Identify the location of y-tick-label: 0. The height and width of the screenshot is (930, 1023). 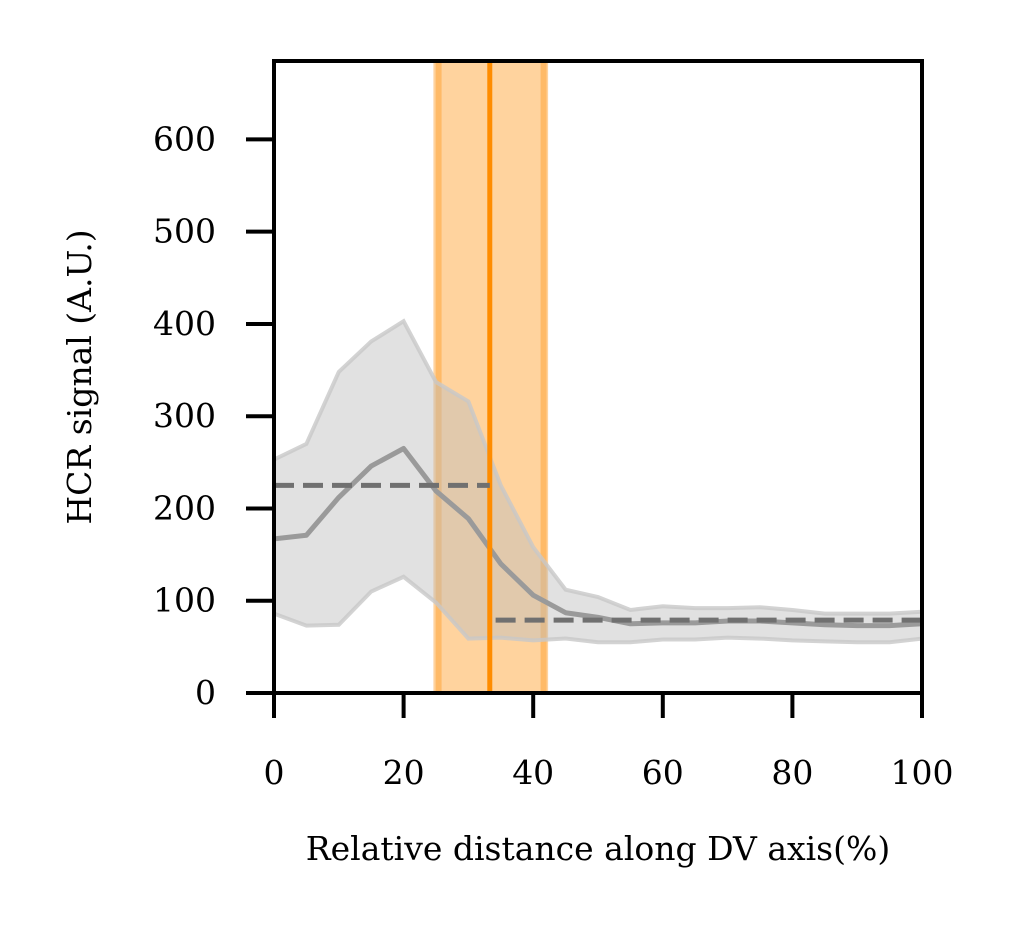
(205, 692).